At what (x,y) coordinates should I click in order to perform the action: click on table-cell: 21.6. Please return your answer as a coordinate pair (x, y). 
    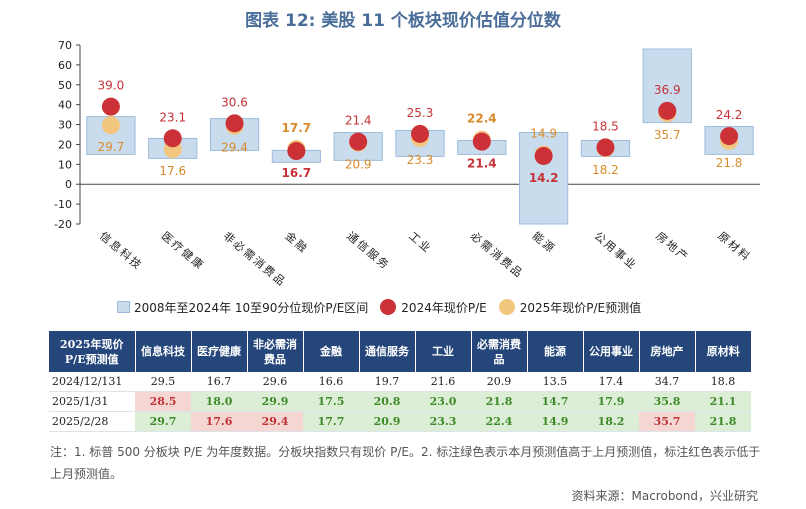
    Looking at the image, I should click on (443, 382).